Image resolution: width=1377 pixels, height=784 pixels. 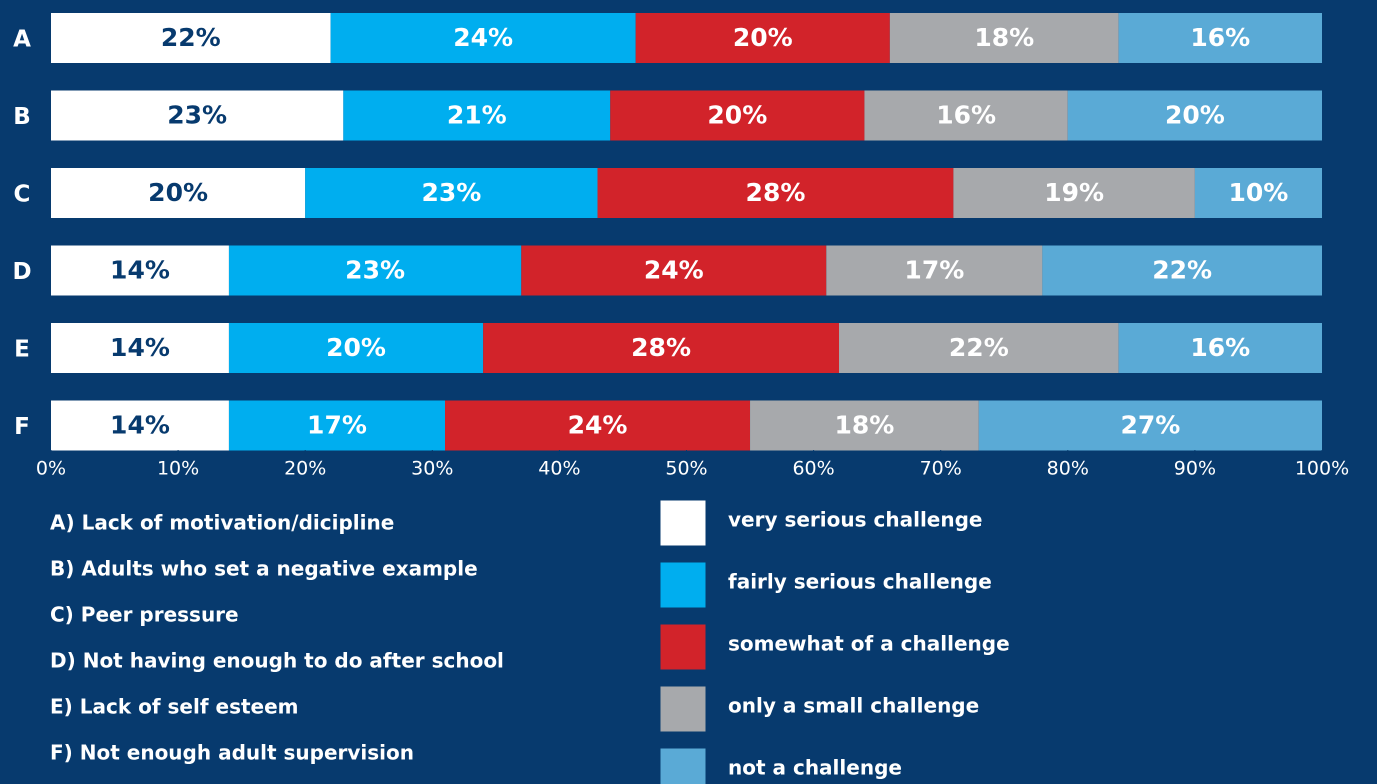 I want to click on x-tick-label: 70%, so click(x=941, y=469).